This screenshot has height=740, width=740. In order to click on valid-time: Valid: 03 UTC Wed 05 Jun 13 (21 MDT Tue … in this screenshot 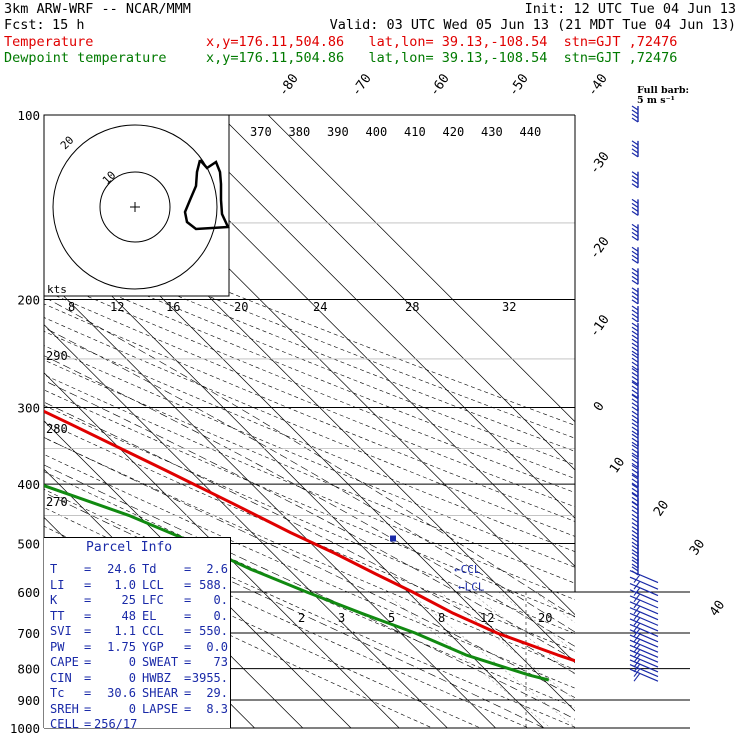, I will do `click(532, 25)`.